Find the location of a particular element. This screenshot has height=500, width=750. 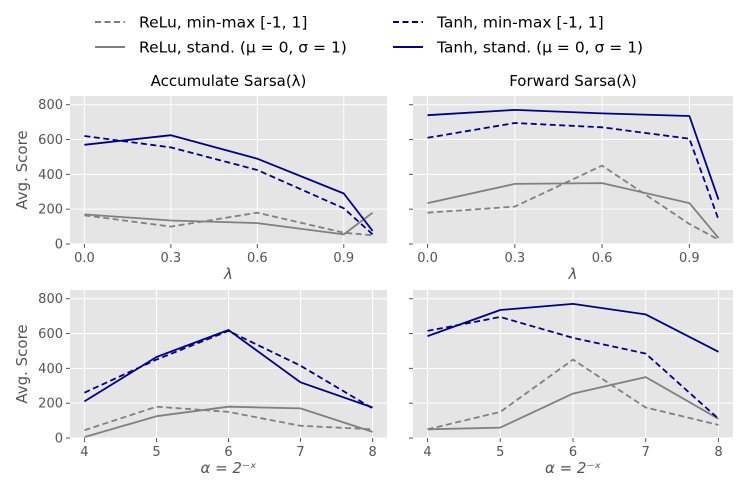

legend-label: ReLu, stand. (μ = 0, σ = 1) is located at coordinates (243, 48).